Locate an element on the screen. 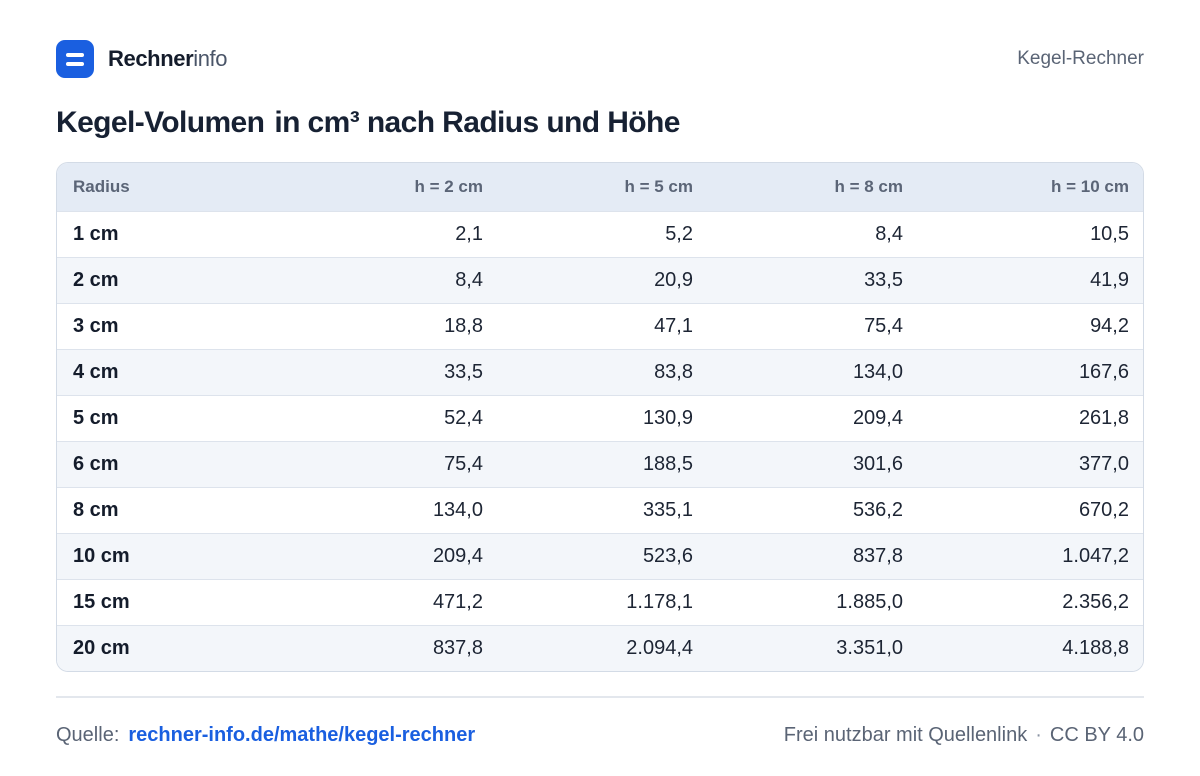 The width and height of the screenshot is (1200, 776). source-label: Quelle: is located at coordinates (88, 734).